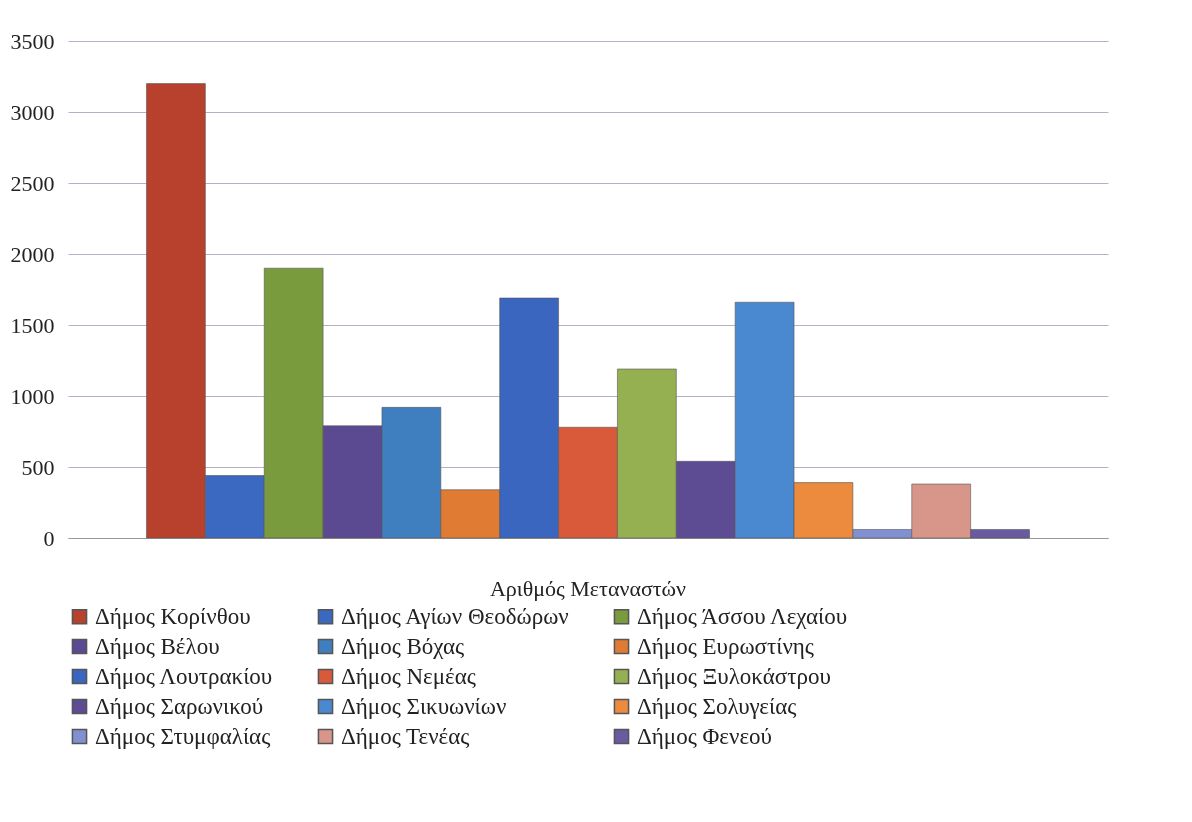  What do you see at coordinates (32, 183) in the screenshot?
I see `y-tick-label: 2500` at bounding box center [32, 183].